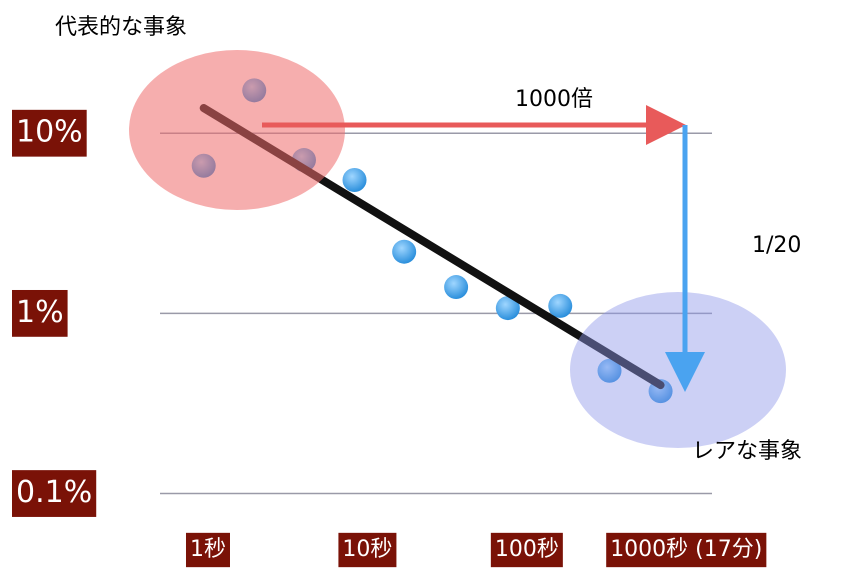 The height and width of the screenshot is (568, 850). What do you see at coordinates (121, 27) in the screenshot?
I see `common-label: 代表的な事象` at bounding box center [121, 27].